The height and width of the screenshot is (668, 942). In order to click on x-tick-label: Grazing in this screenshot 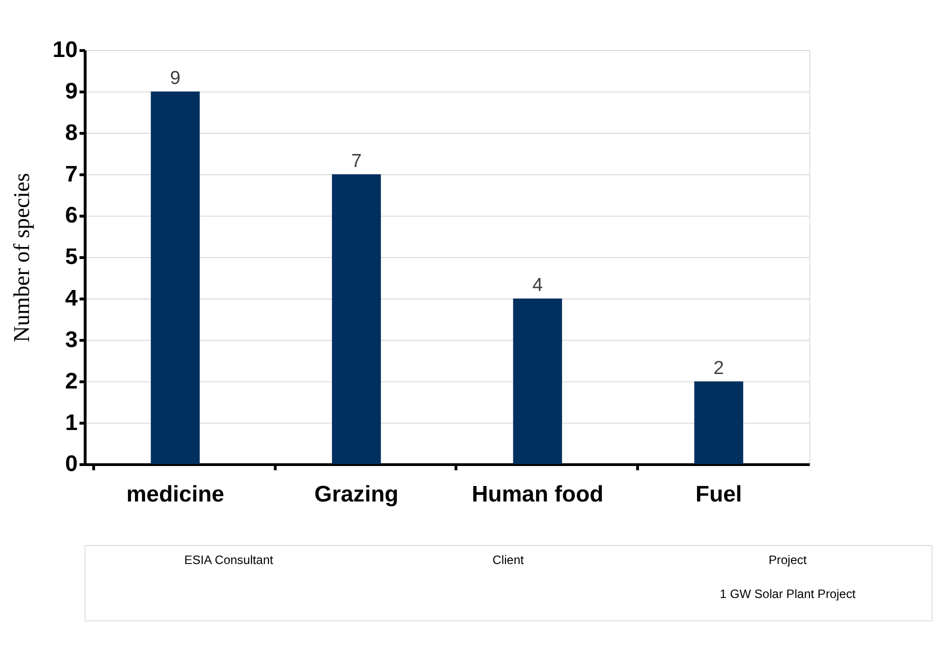, I will do `click(356, 493)`.